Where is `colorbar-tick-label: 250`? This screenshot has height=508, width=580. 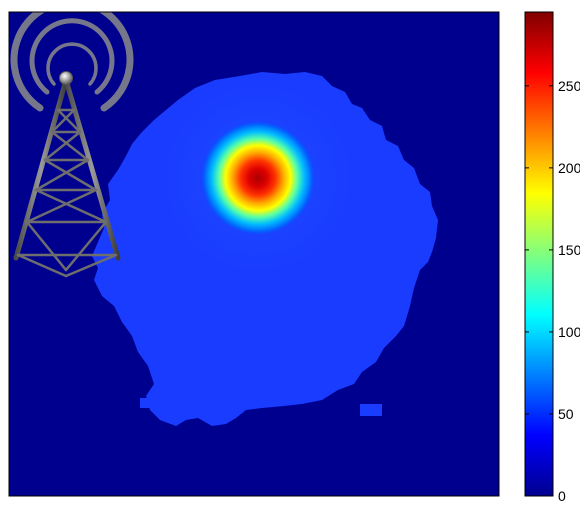 colorbar-tick-label: 250 is located at coordinates (569, 86).